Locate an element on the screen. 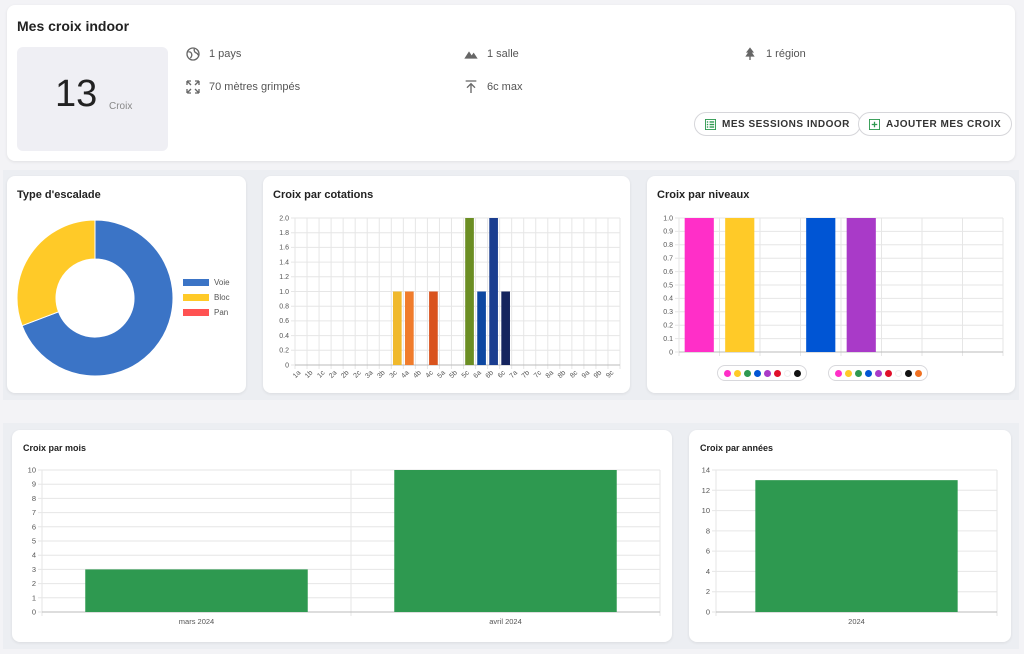 The height and width of the screenshot is (654, 1024). x-tick-label: 4c is located at coordinates (430, 374).